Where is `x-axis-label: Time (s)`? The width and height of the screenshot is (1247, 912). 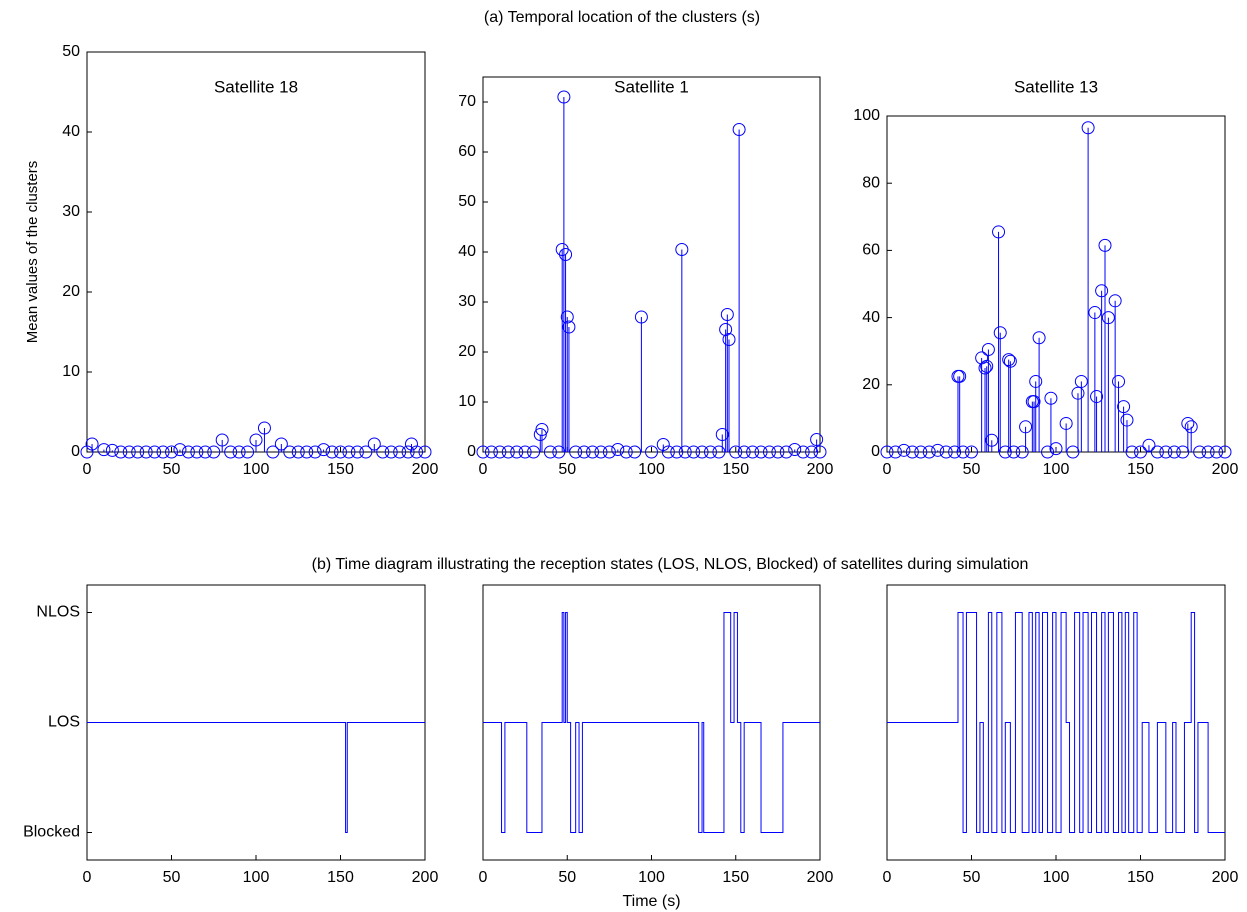
x-axis-label: Time (s) is located at coordinates (651, 901).